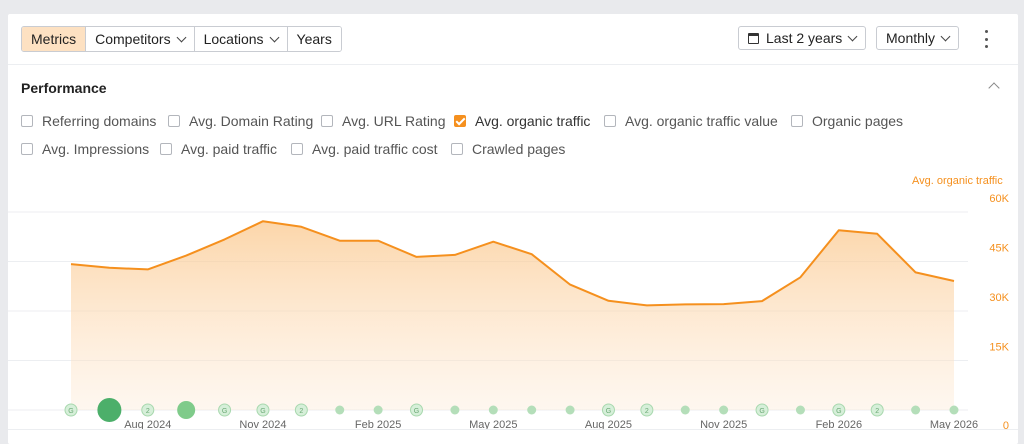  Describe the element at coordinates (994, 88) in the screenshot. I see `chevron-up-icon` at that location.